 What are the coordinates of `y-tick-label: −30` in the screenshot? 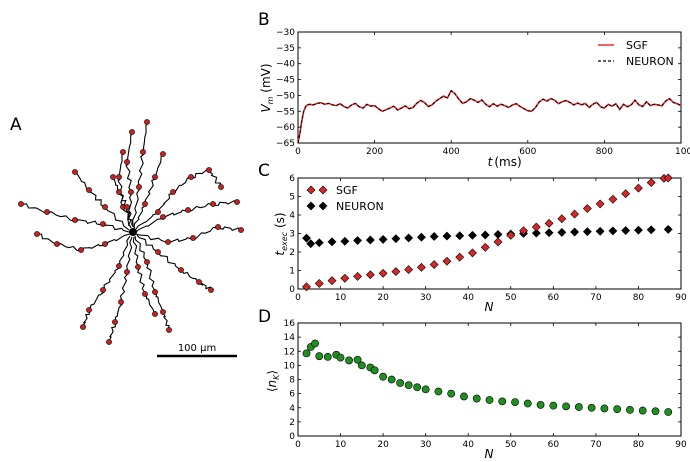 It's located at (285, 33).